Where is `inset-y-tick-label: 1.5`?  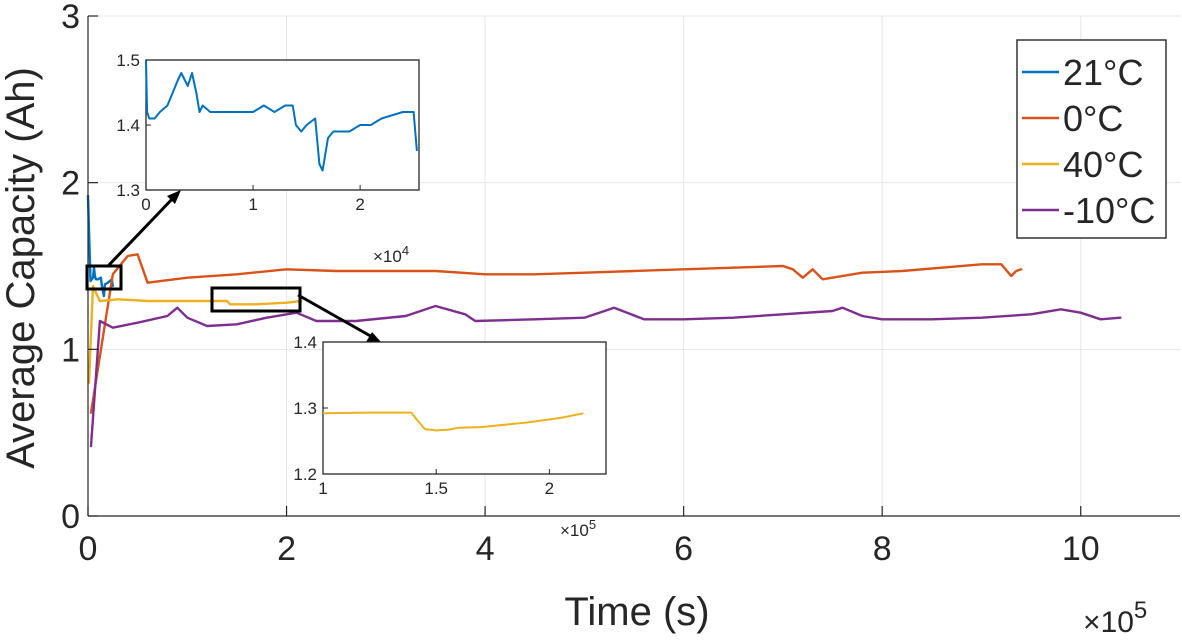 inset-y-tick-label: 1.5 is located at coordinates (128, 60).